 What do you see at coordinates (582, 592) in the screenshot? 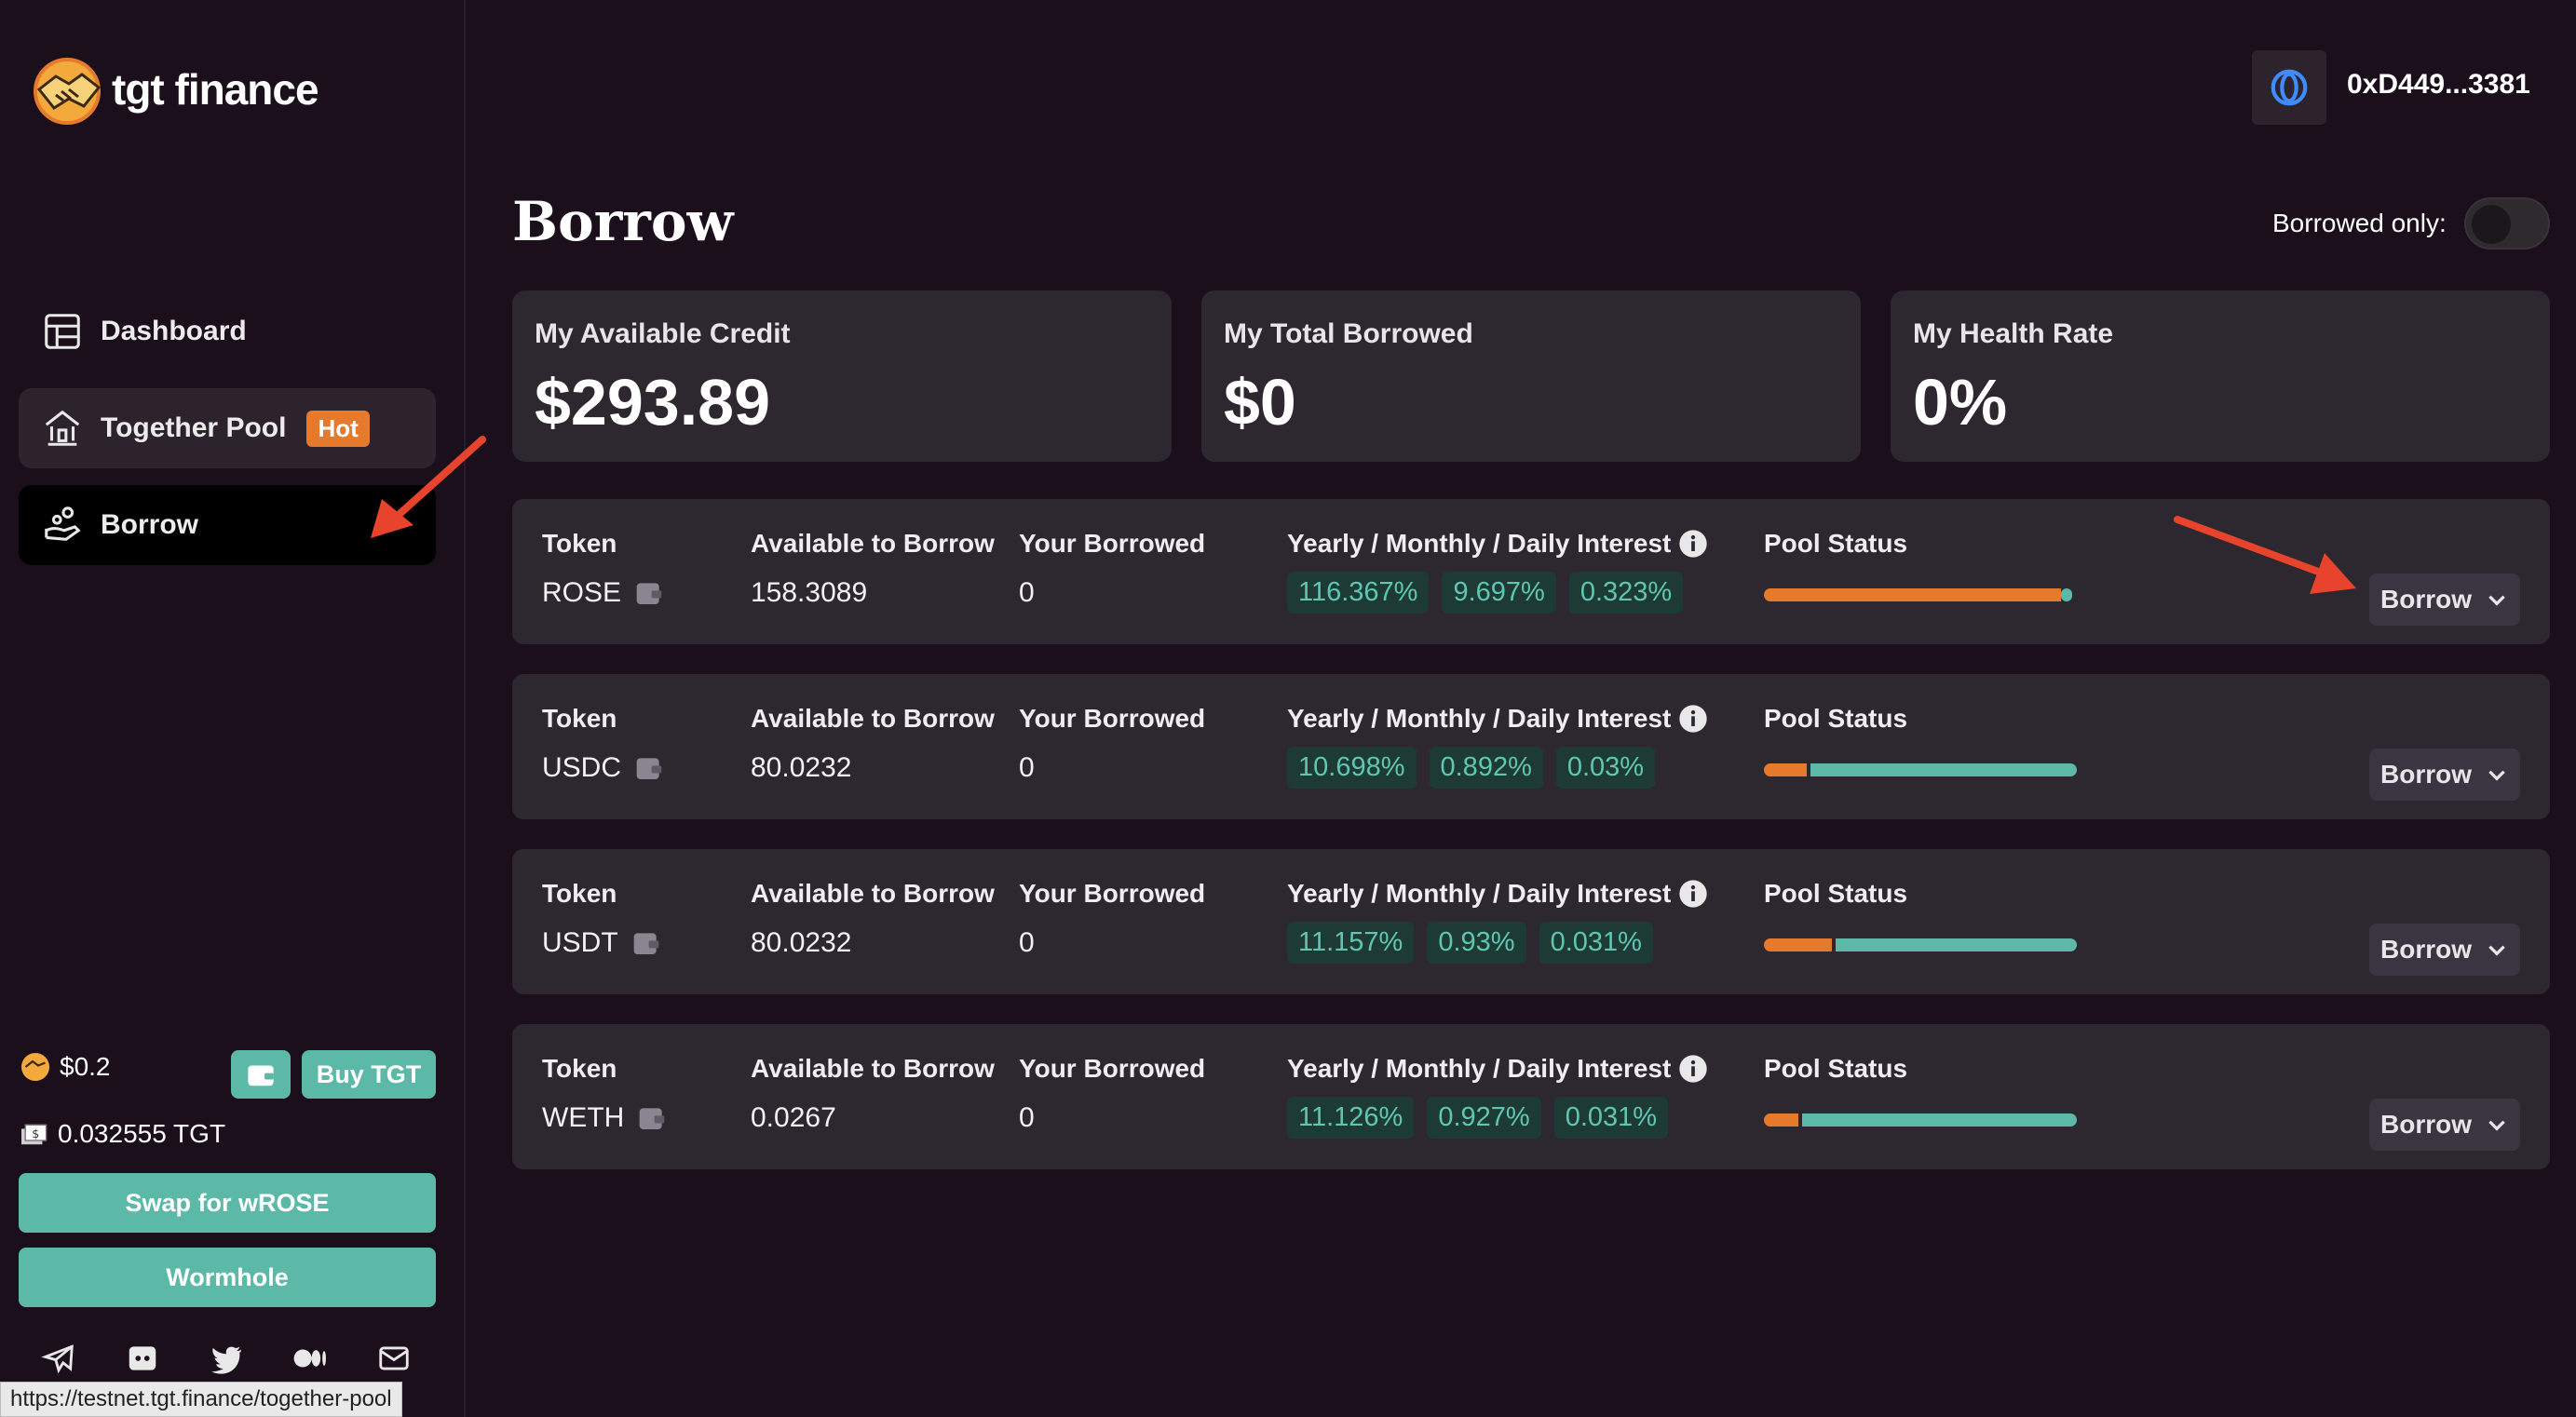
I see `token-symbol: ROSE` at bounding box center [582, 592].